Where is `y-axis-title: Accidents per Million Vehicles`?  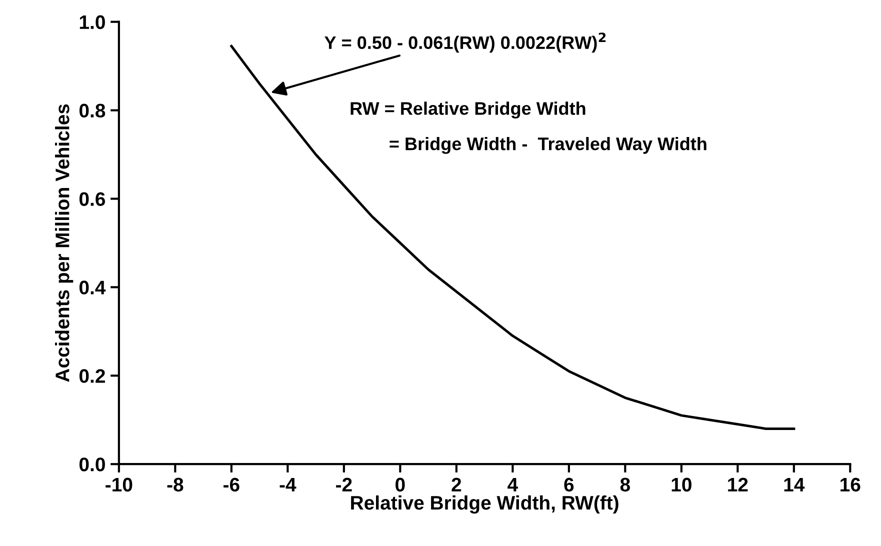 y-axis-title: Accidents per Million Vehicles is located at coordinates (64, 243).